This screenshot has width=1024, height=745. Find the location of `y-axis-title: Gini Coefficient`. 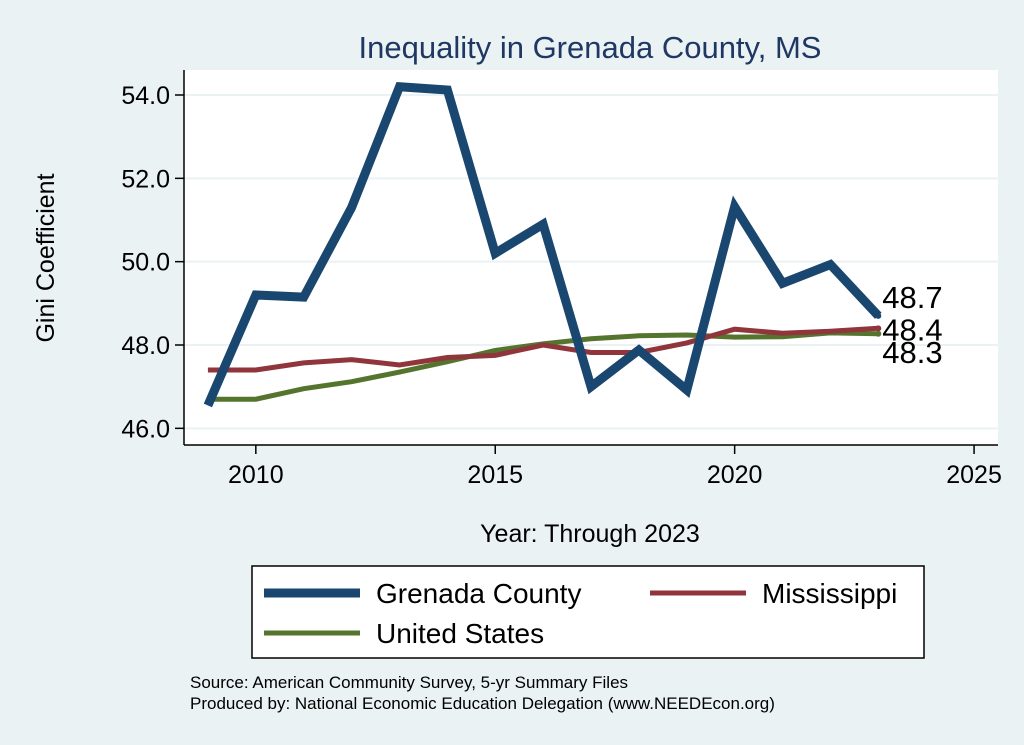

y-axis-title: Gini Coefficient is located at coordinates (46, 257).